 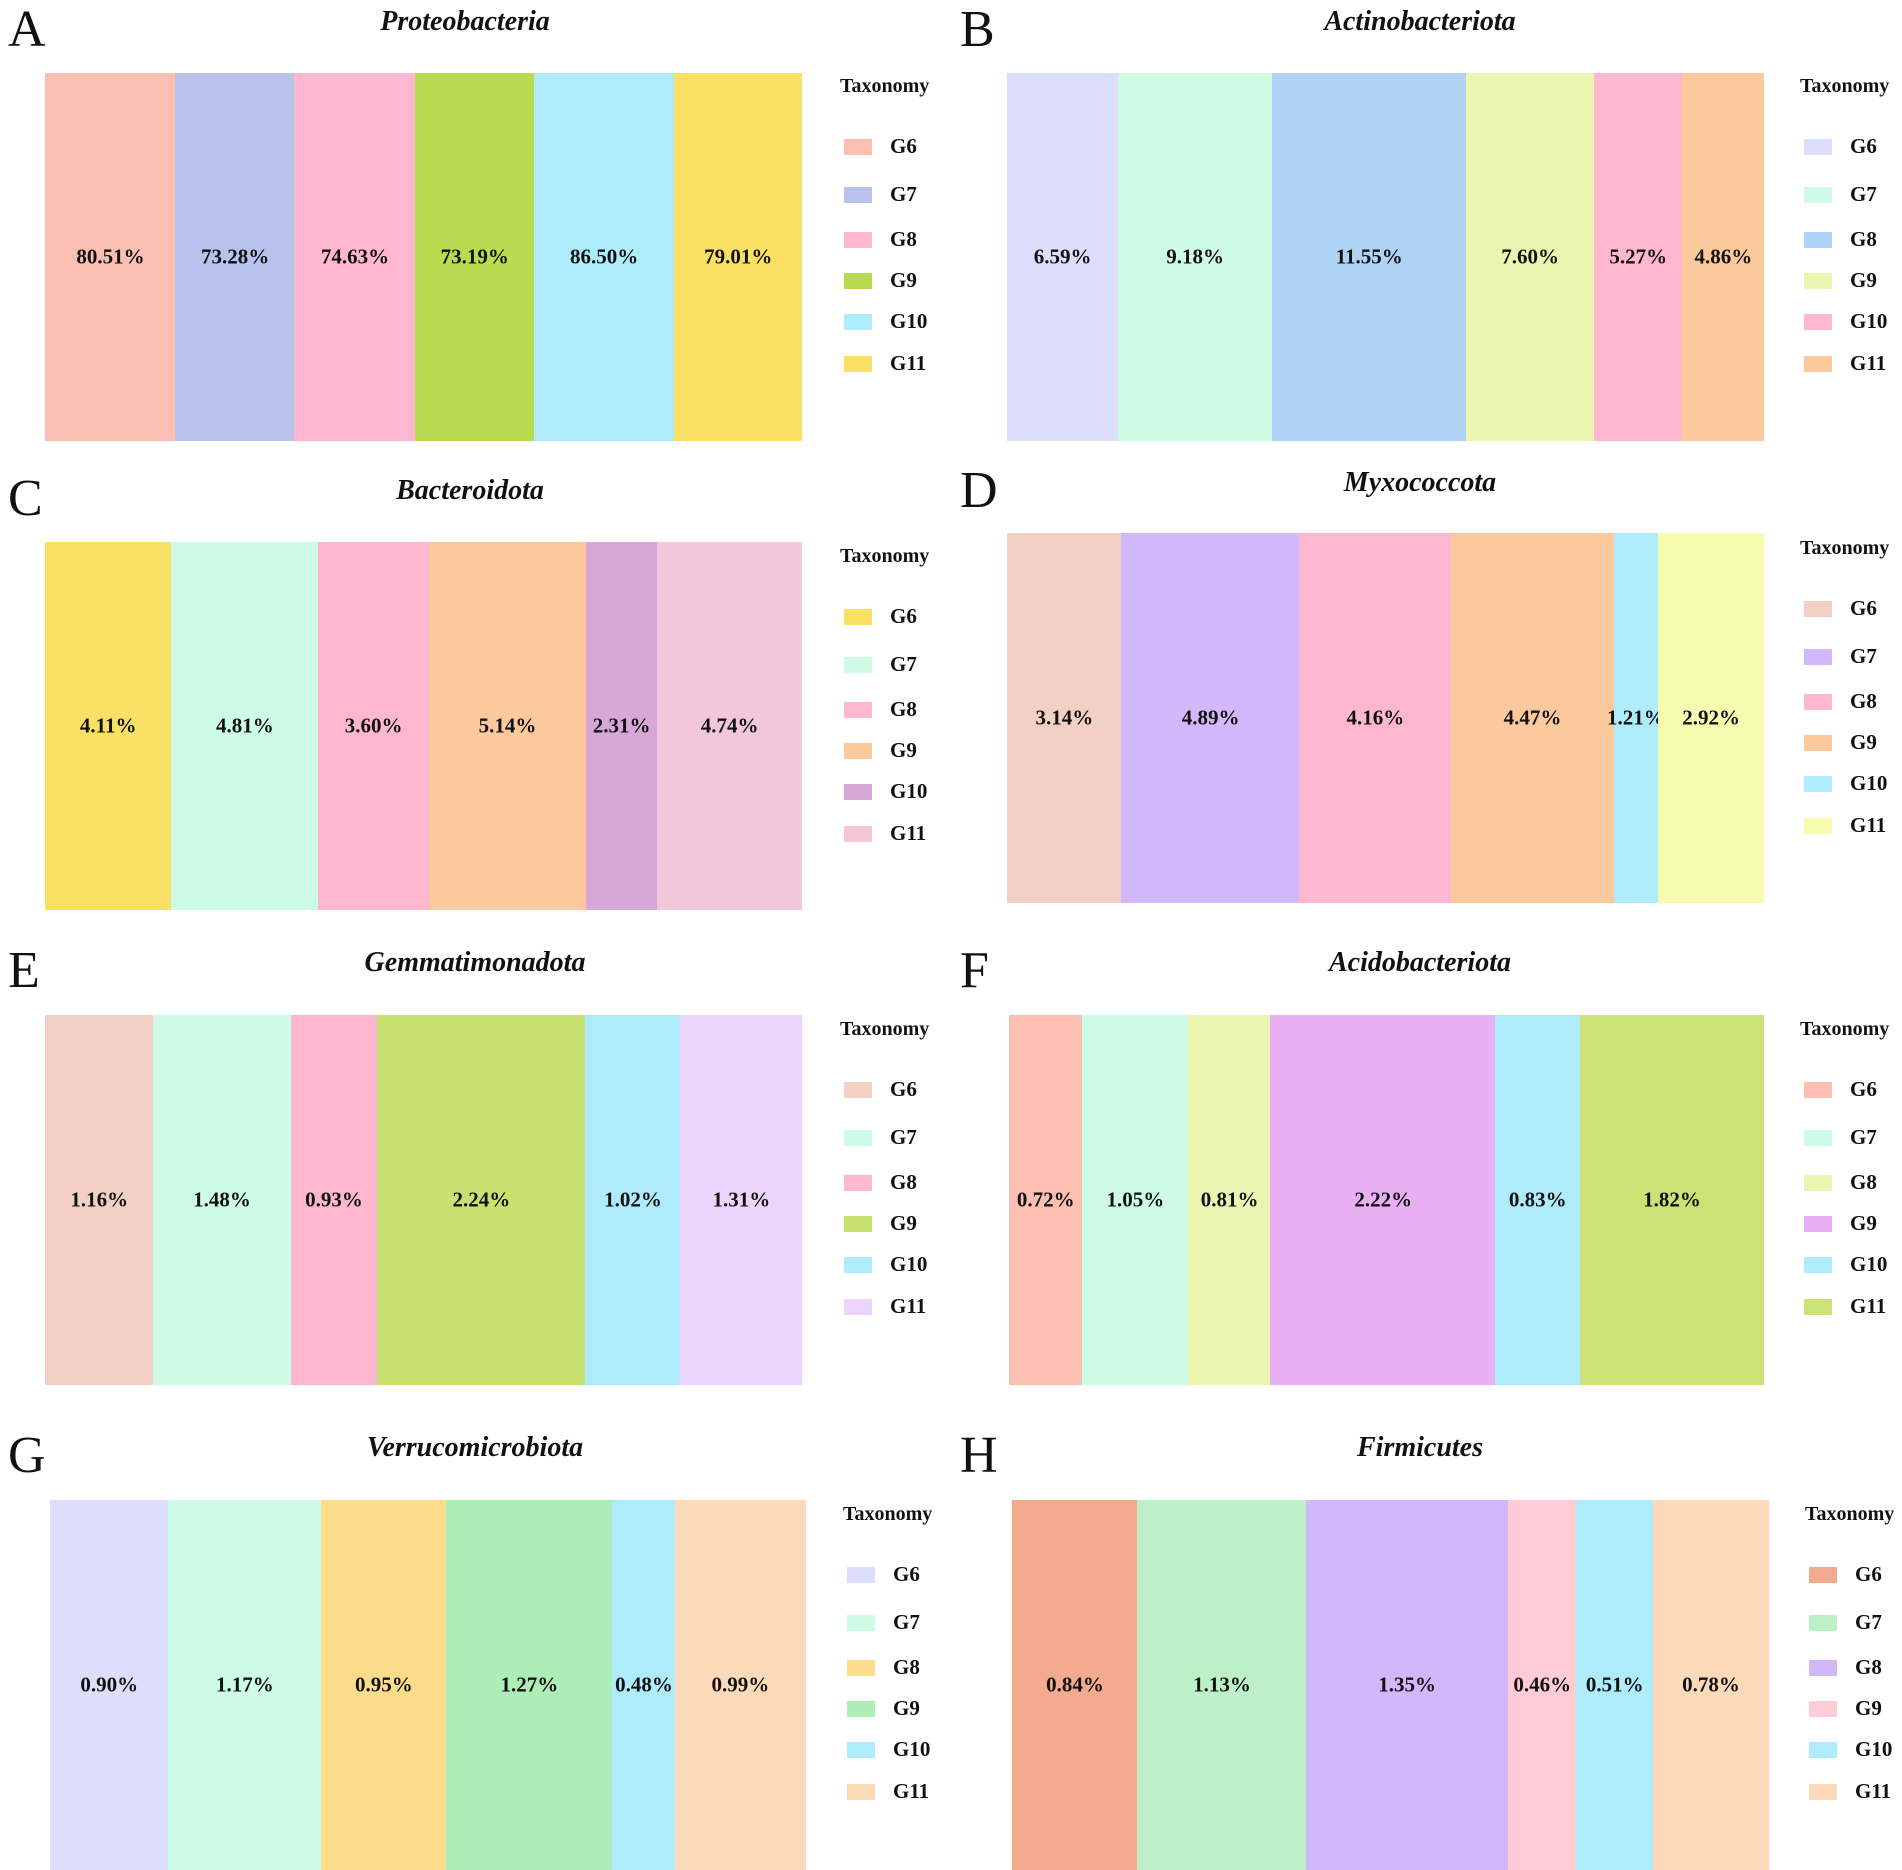 I want to click on data-label: 0.72%, so click(x=1045, y=1199).